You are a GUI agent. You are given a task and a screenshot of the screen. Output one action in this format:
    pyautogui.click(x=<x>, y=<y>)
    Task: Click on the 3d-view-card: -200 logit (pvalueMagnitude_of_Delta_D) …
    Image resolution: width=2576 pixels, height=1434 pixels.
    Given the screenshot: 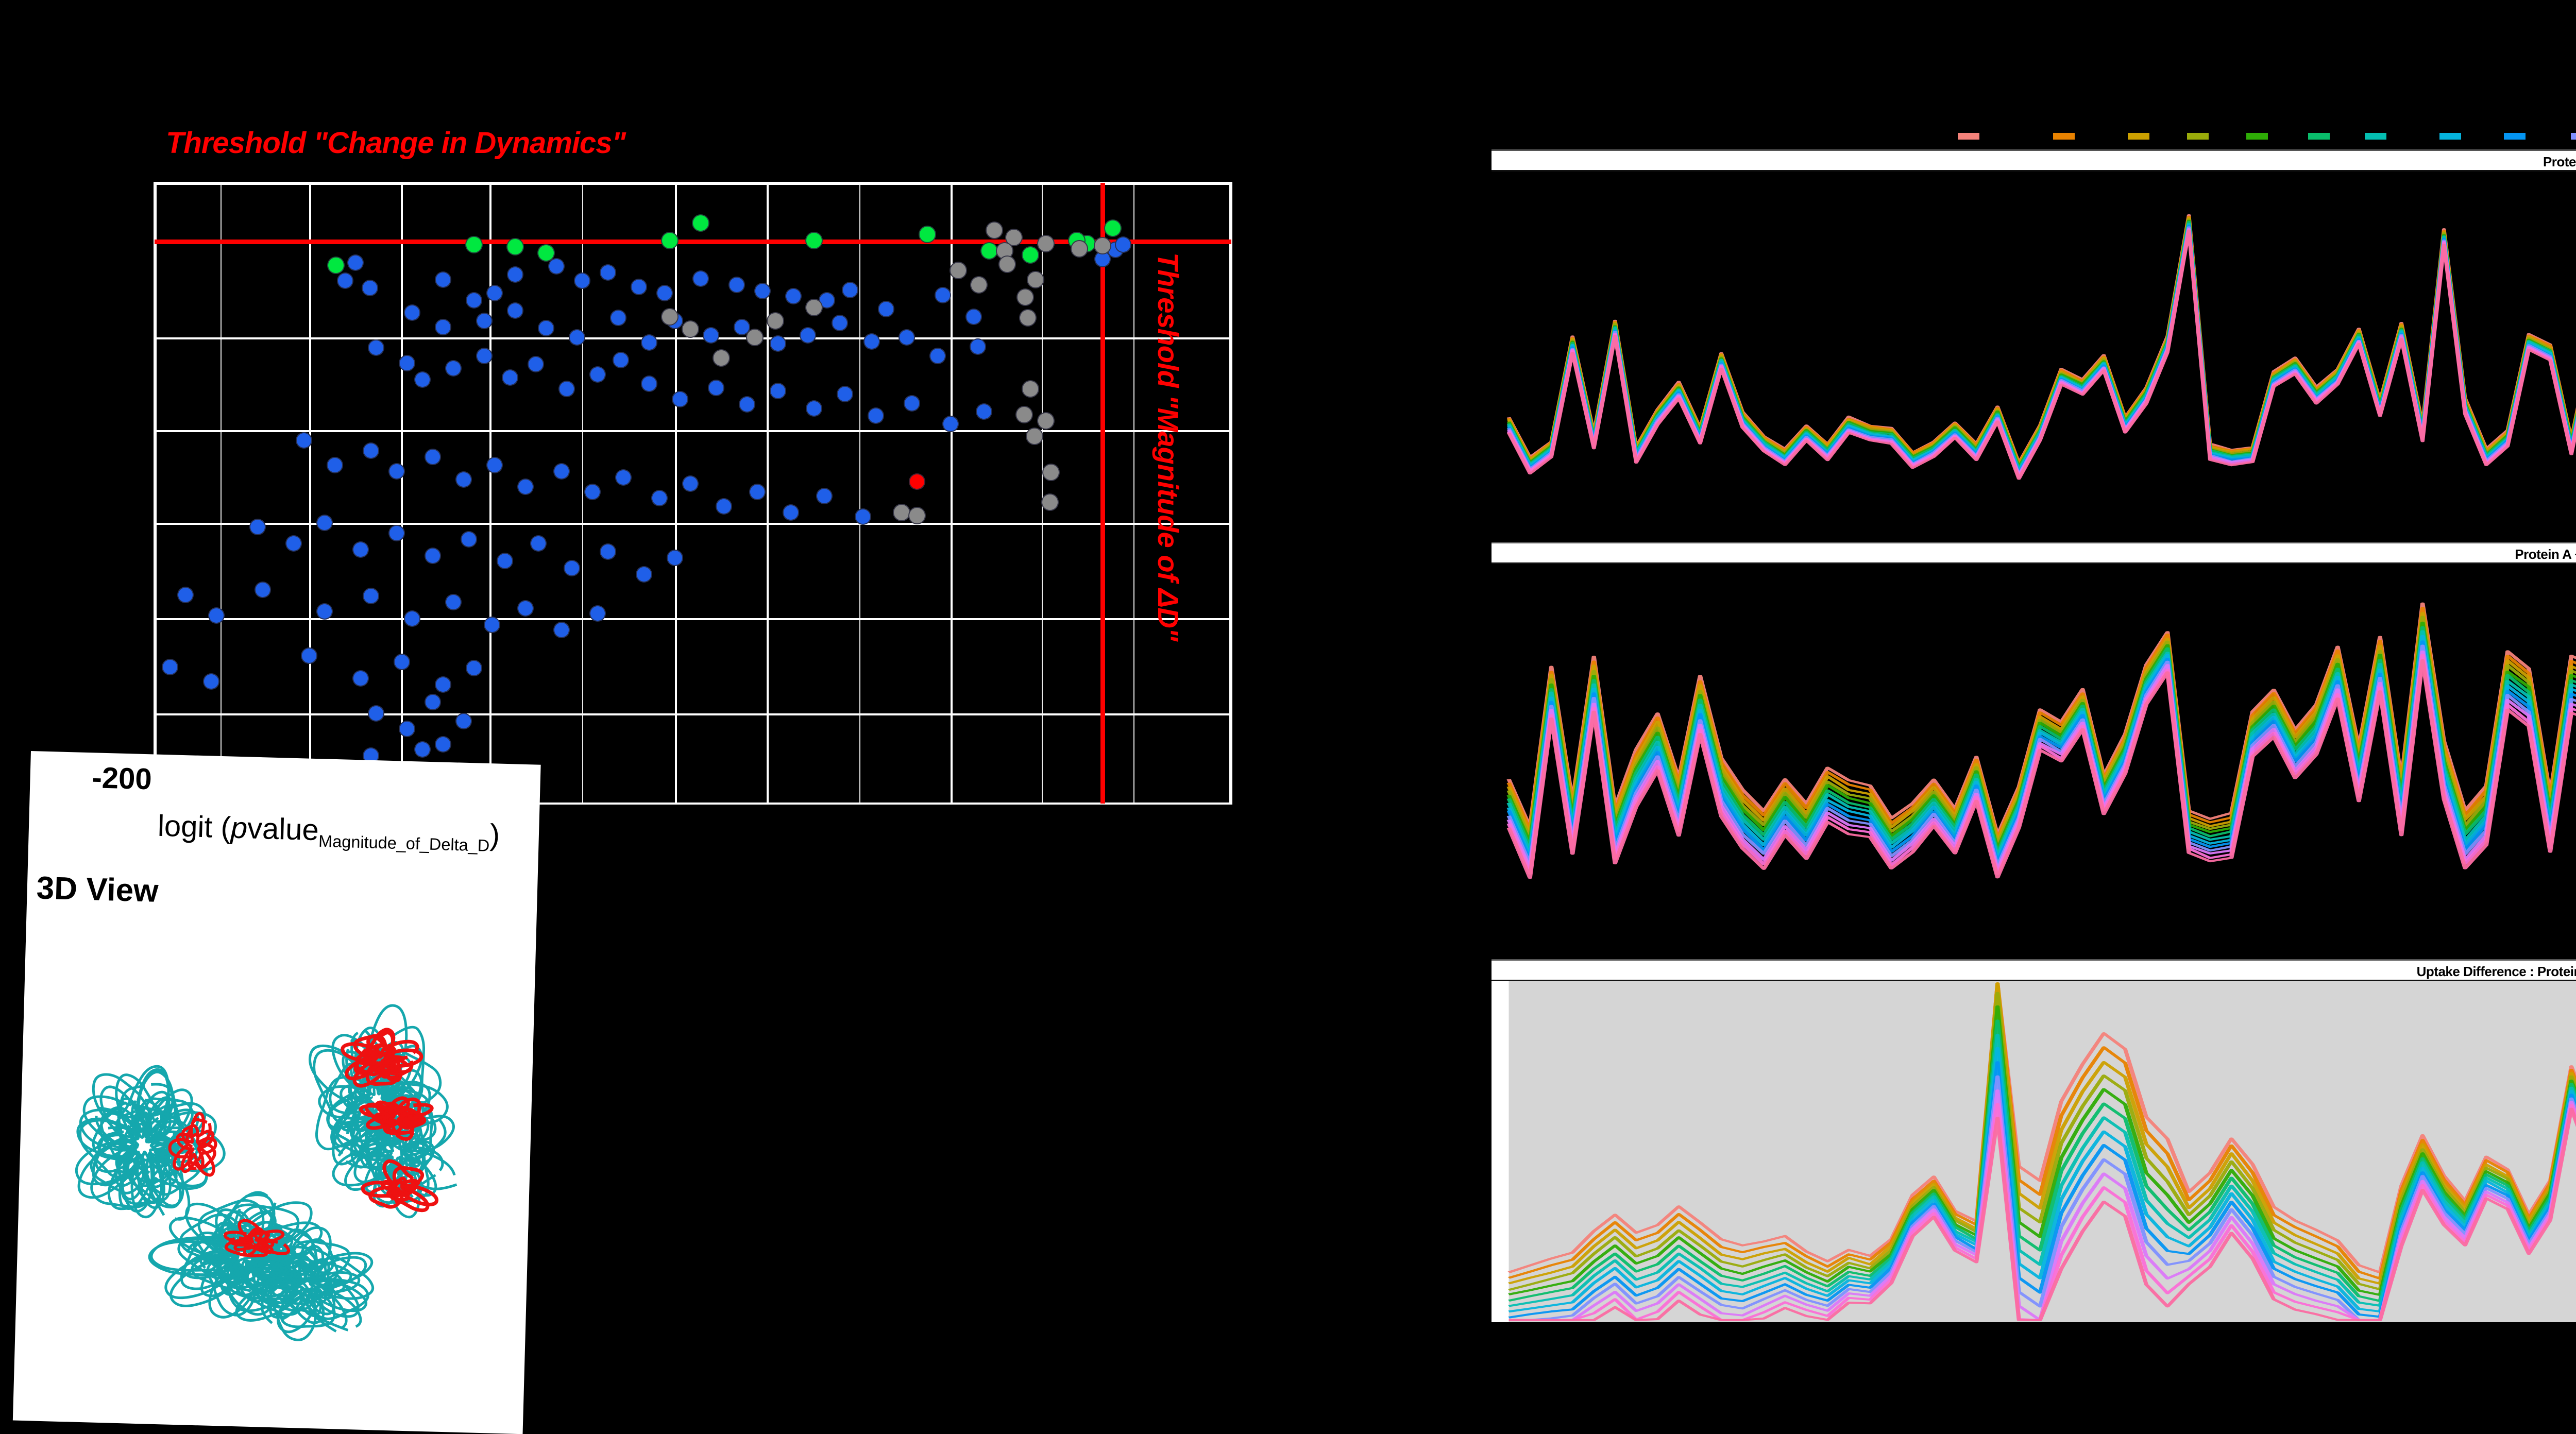 What is the action you would take?
    pyautogui.click(x=276, y=1092)
    